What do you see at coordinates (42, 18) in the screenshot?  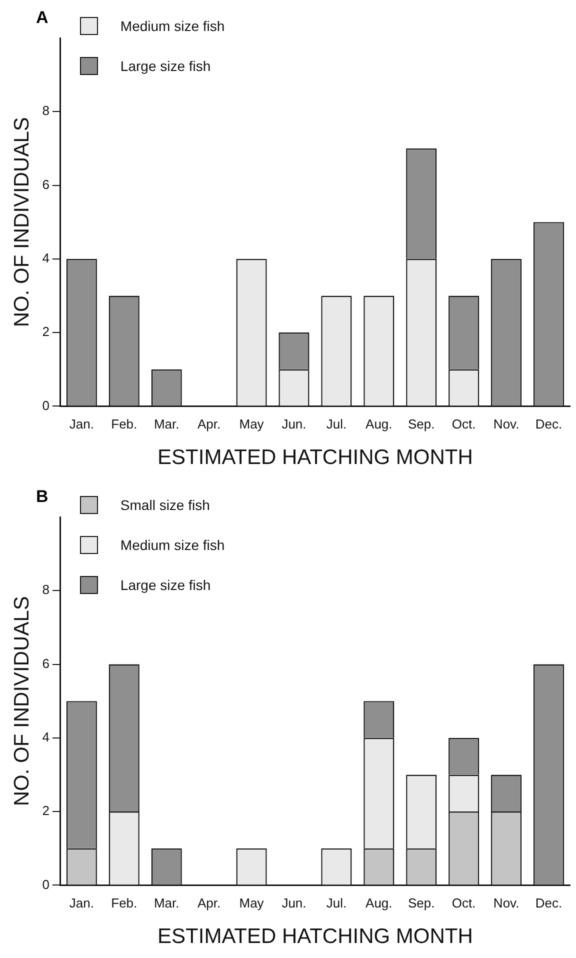 I see `chart-title: A` at bounding box center [42, 18].